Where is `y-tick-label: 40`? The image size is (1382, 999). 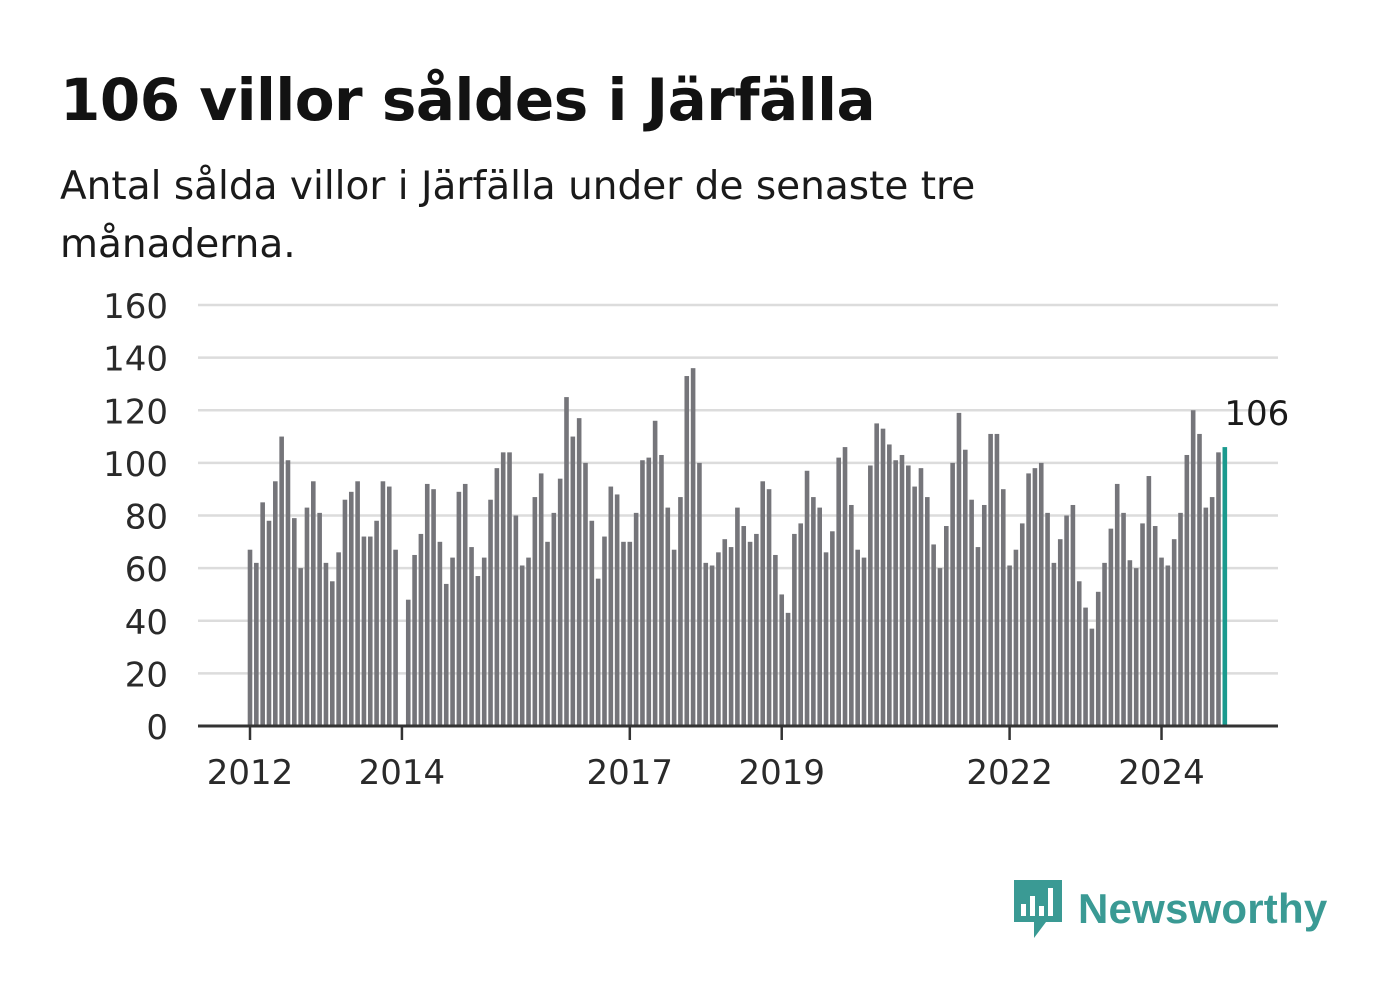
y-tick-label: 40 is located at coordinates (146, 623).